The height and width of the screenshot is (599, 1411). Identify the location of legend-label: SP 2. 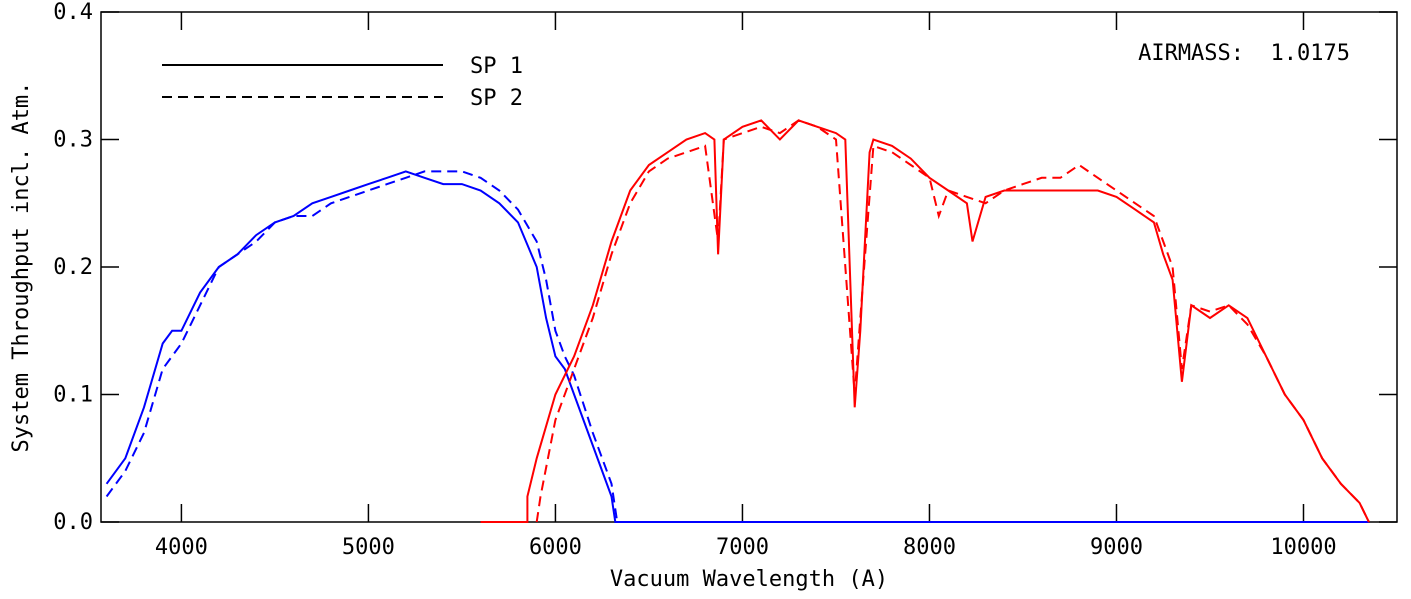
(496, 98).